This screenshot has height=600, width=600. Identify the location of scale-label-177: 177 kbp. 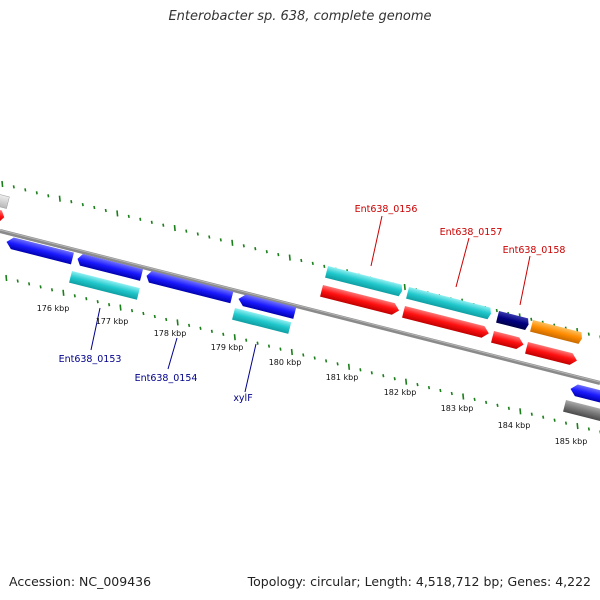
(112, 321).